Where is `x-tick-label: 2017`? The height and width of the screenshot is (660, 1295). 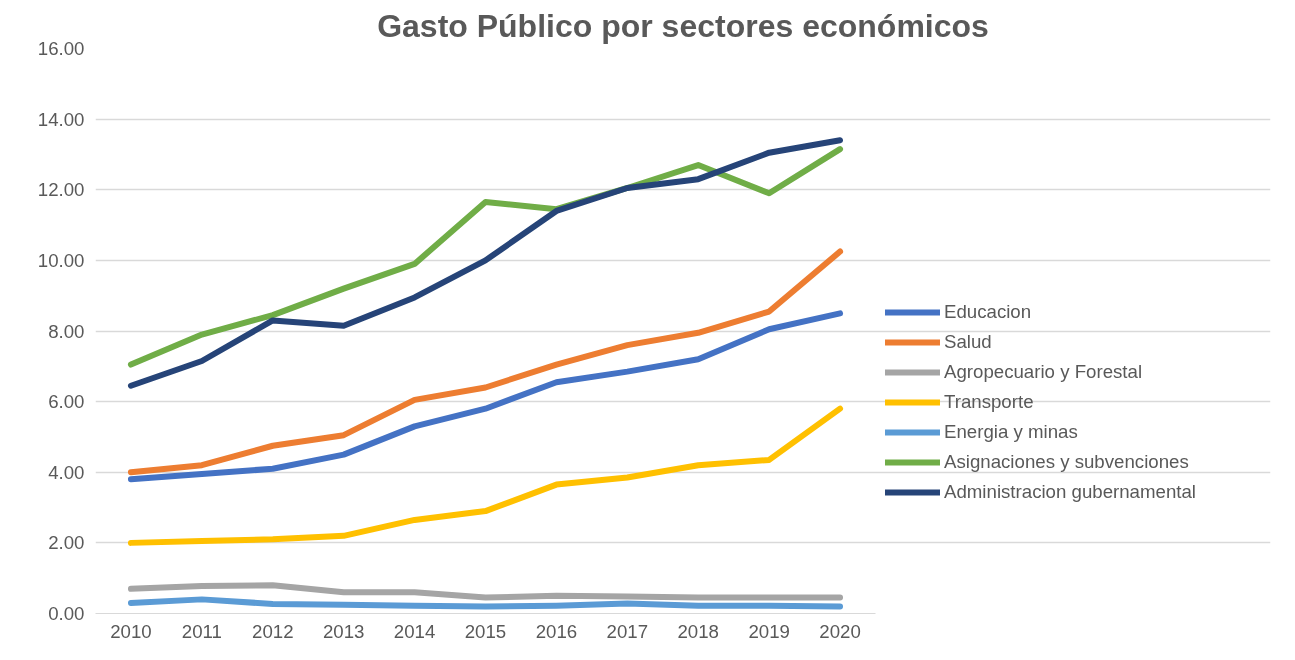
x-tick-label: 2017 is located at coordinates (627, 631).